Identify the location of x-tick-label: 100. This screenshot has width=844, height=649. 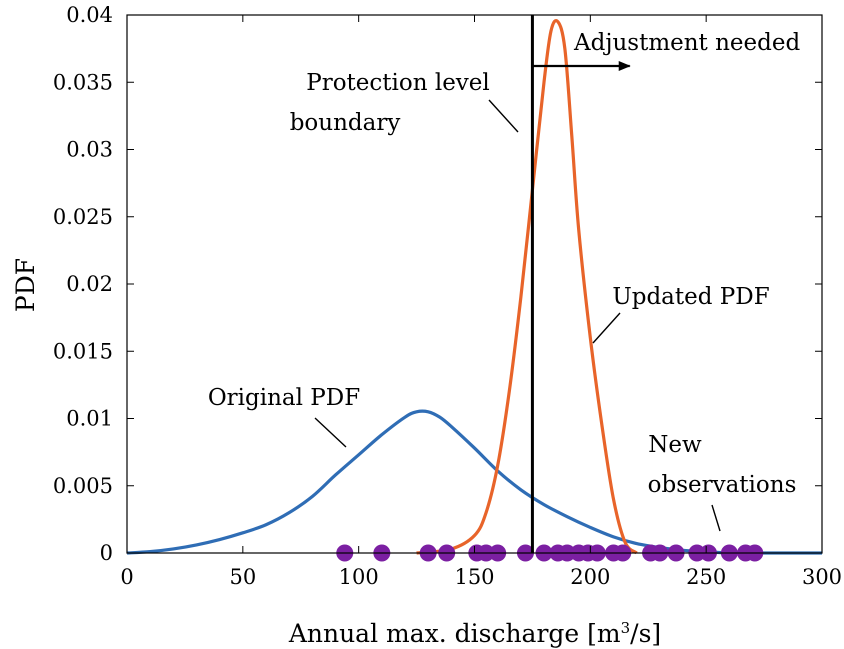
(359, 577).